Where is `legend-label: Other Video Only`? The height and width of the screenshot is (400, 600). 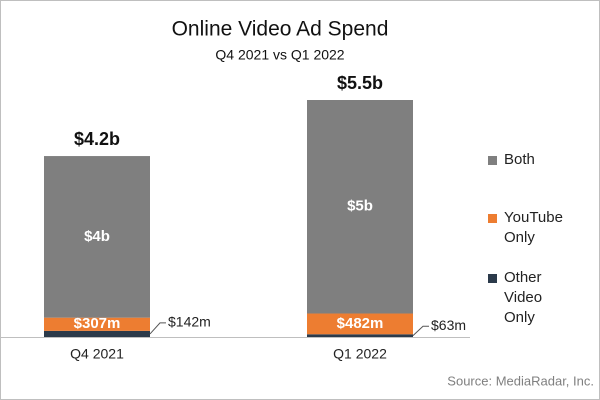 legend-label: Other Video Only is located at coordinates (523, 297).